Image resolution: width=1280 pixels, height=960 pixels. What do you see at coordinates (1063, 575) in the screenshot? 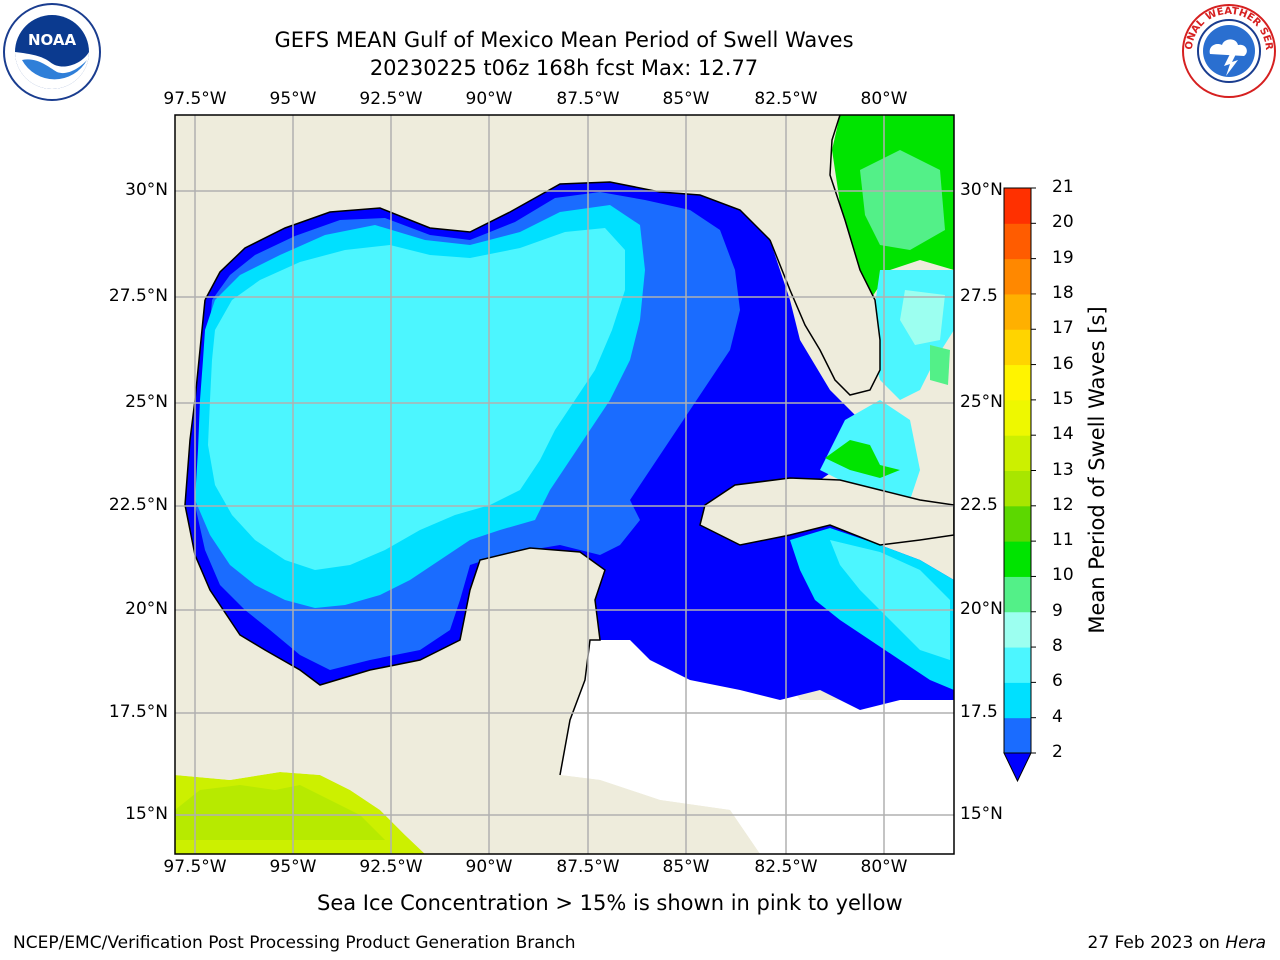
I see `colorbar-tick-label: 10` at bounding box center [1063, 575].